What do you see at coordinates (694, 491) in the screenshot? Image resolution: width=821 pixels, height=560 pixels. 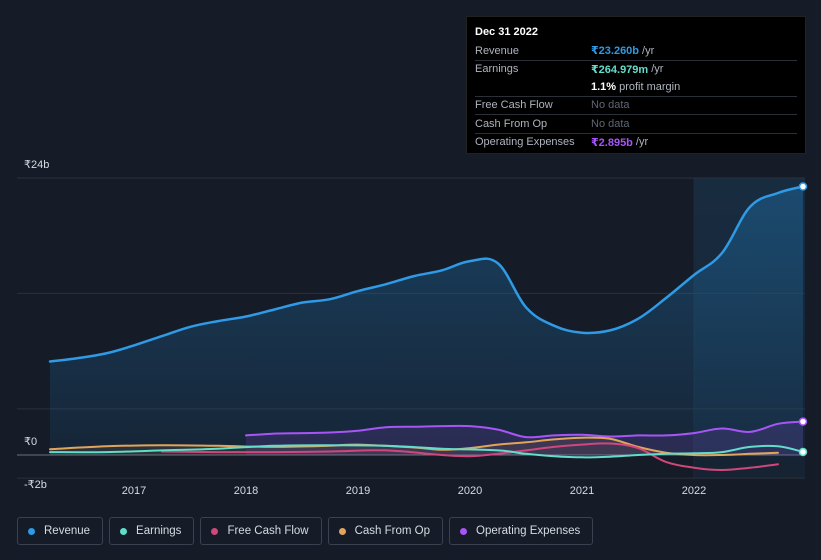 I see `x-tick-label: 2022` at bounding box center [694, 491].